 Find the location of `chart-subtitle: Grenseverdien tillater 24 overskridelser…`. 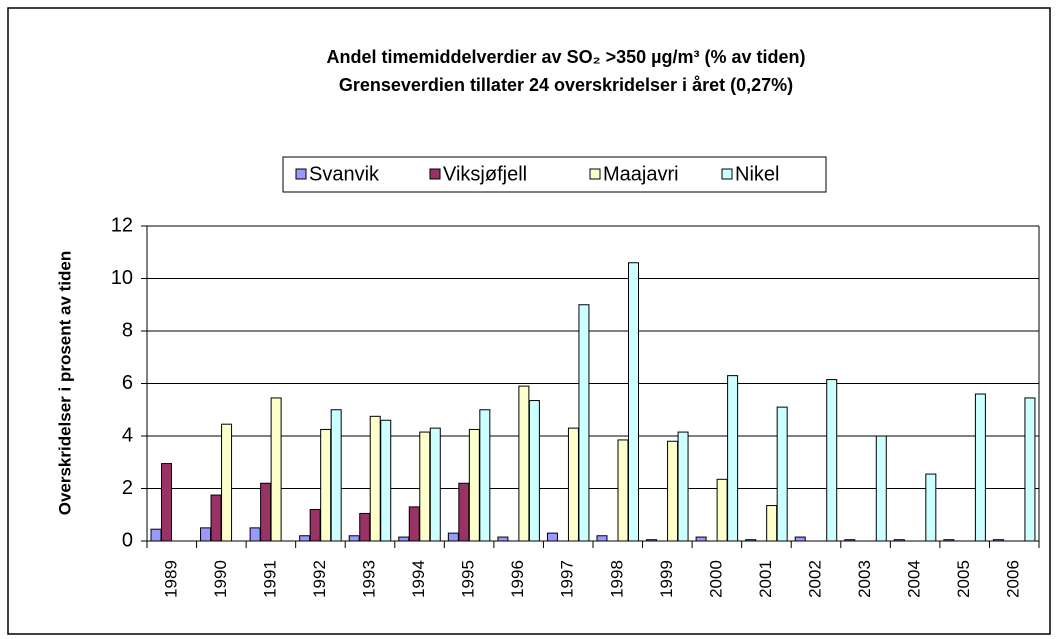

chart-subtitle: Grenseverdien tillater 24 overskridelser… is located at coordinates (566, 85).